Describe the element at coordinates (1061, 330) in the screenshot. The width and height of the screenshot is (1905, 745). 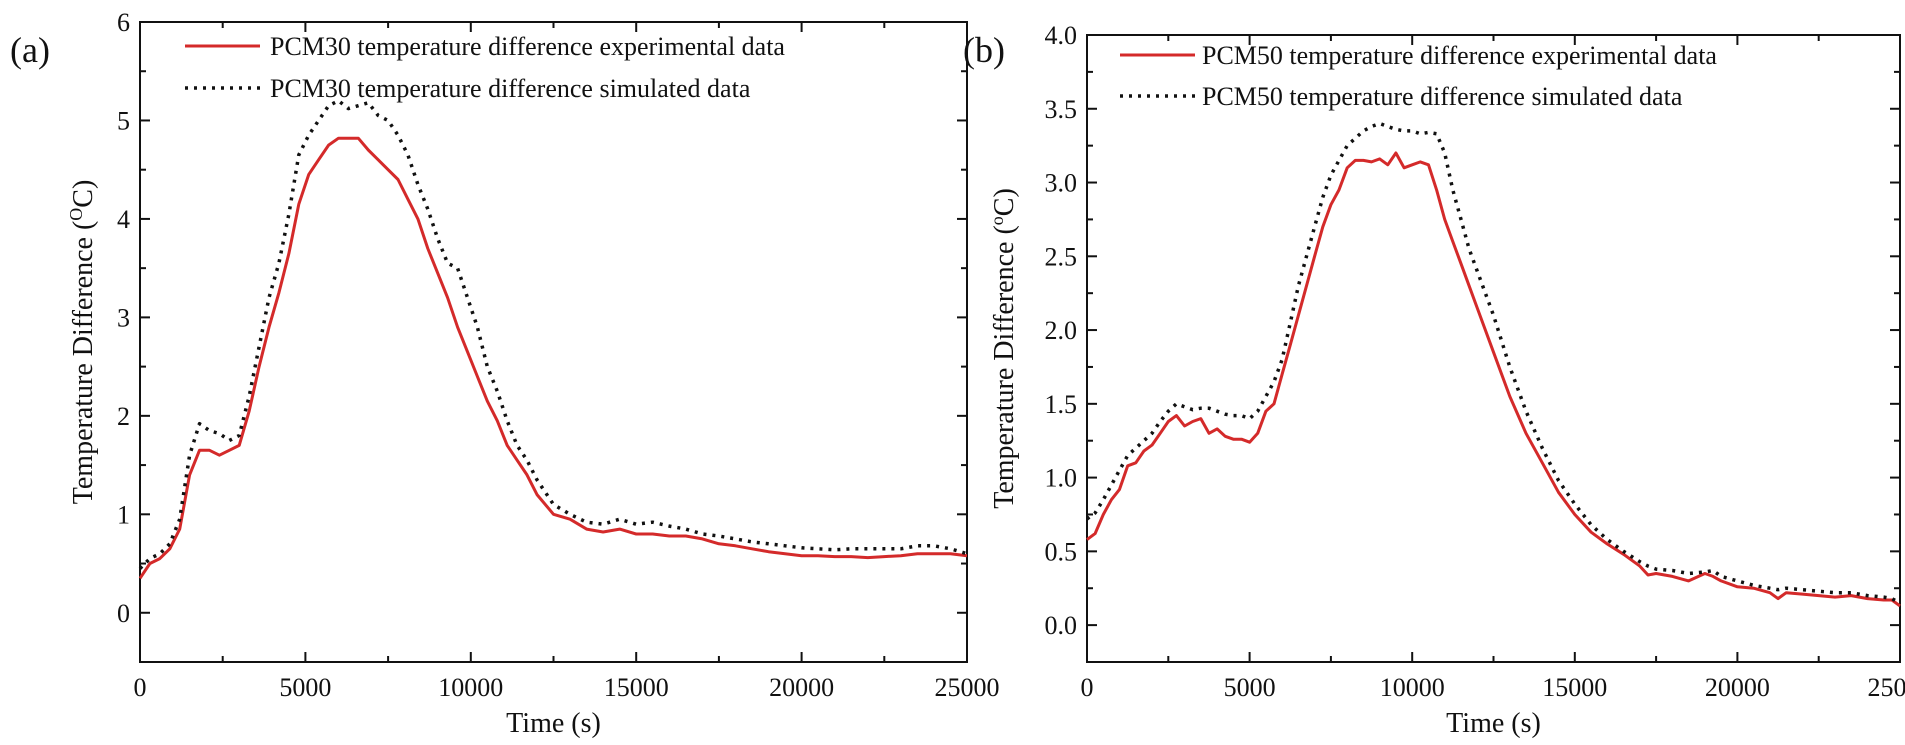
I see `y-tick-label: 2.0` at that location.